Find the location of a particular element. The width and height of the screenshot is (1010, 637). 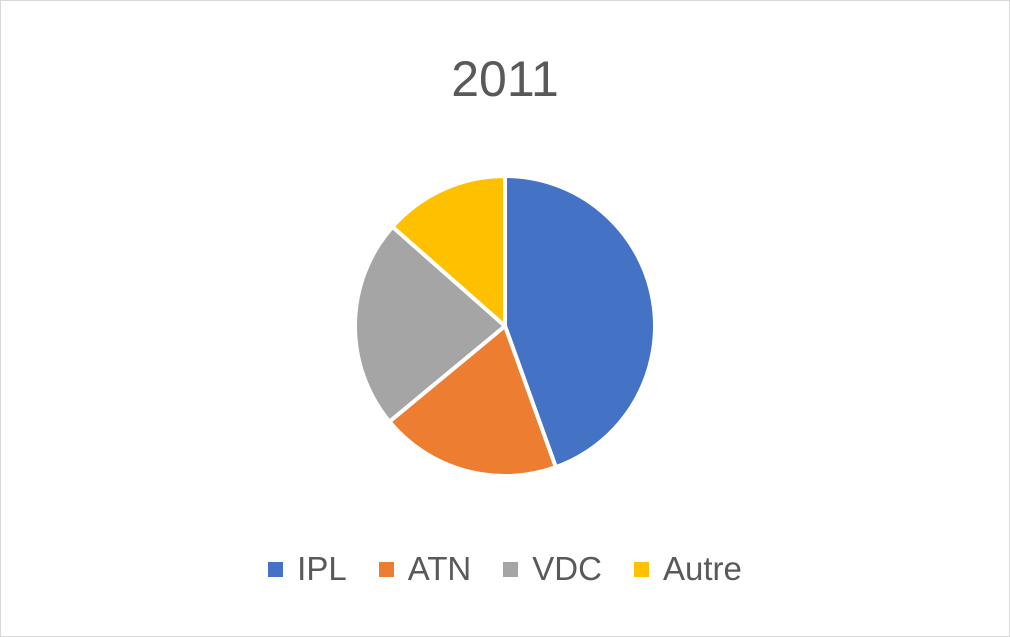

legend-item-autre: Autre is located at coordinates (687, 569).